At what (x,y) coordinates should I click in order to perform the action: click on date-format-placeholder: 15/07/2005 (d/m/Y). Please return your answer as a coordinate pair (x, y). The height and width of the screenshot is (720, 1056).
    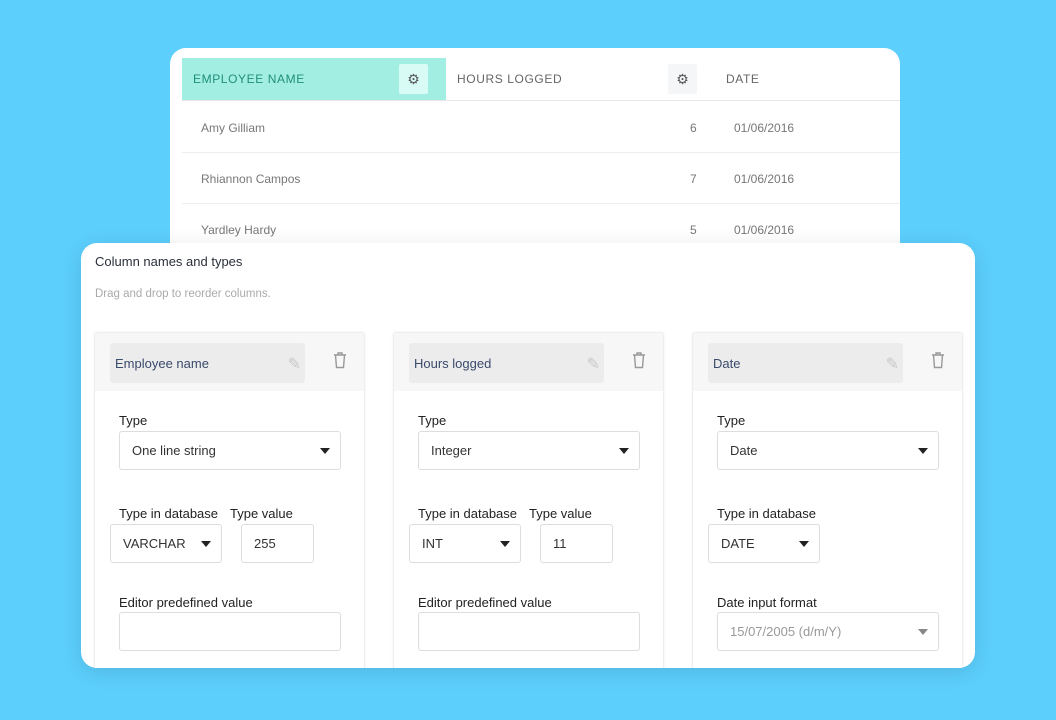
    Looking at the image, I should click on (786, 631).